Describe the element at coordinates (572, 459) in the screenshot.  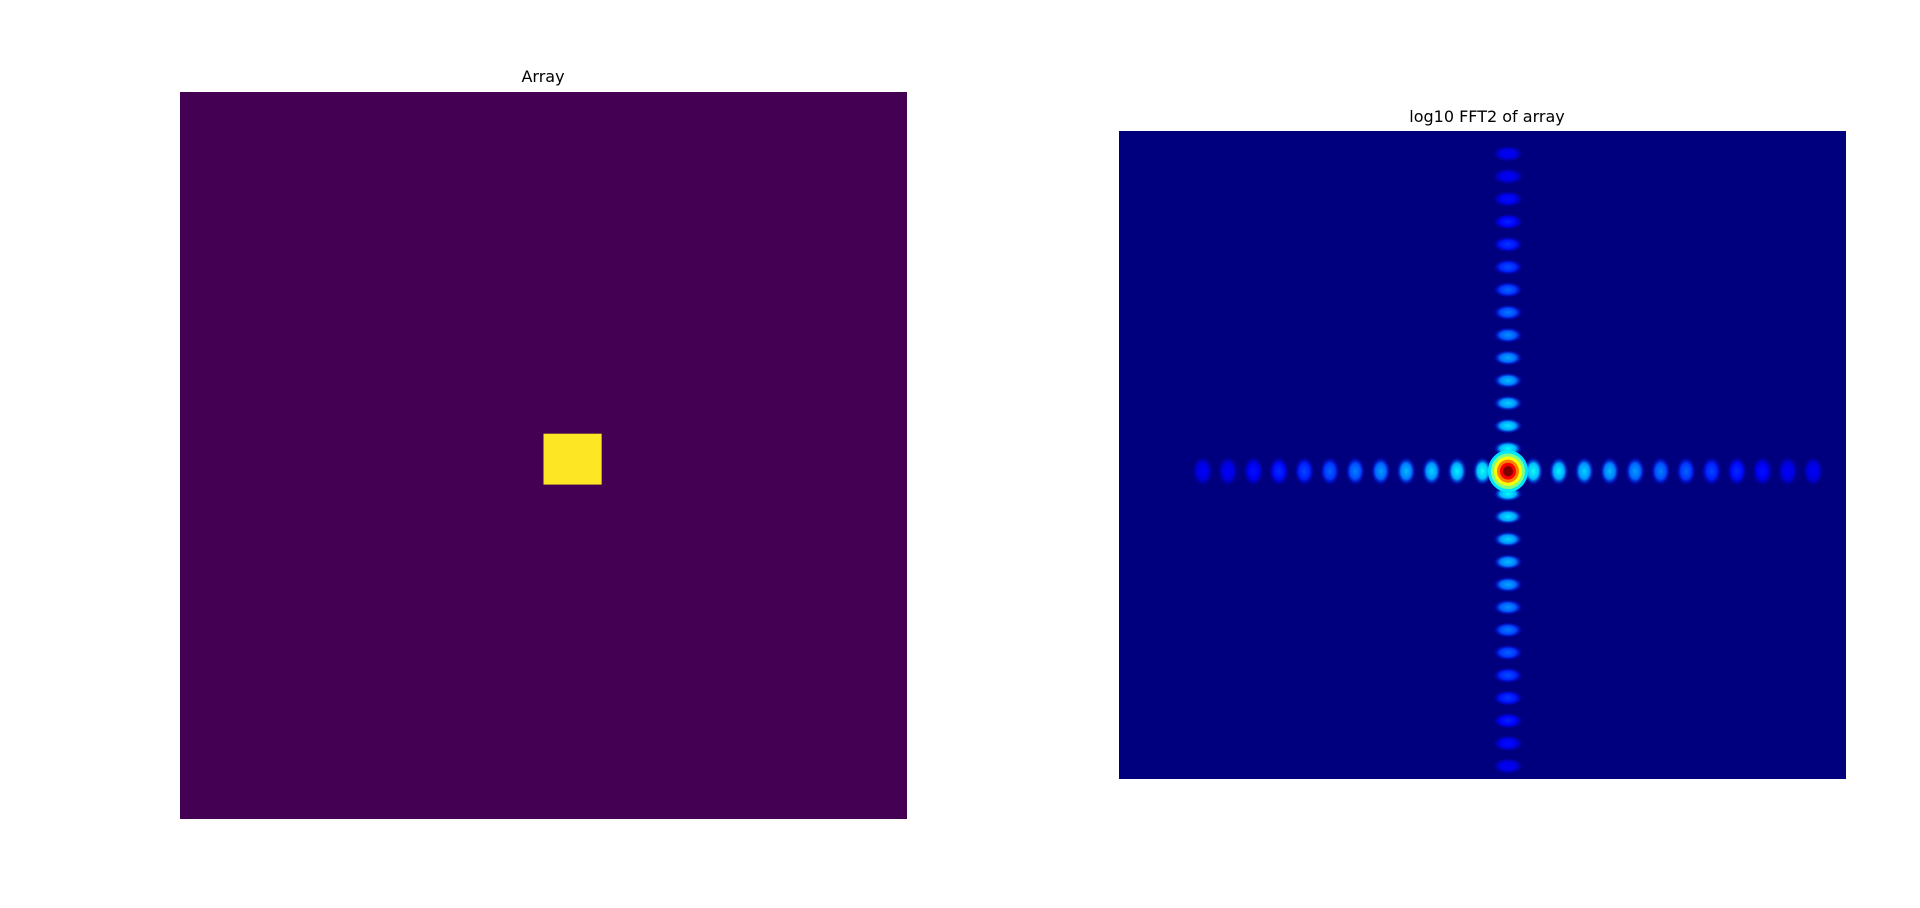
I see `array-block` at that location.